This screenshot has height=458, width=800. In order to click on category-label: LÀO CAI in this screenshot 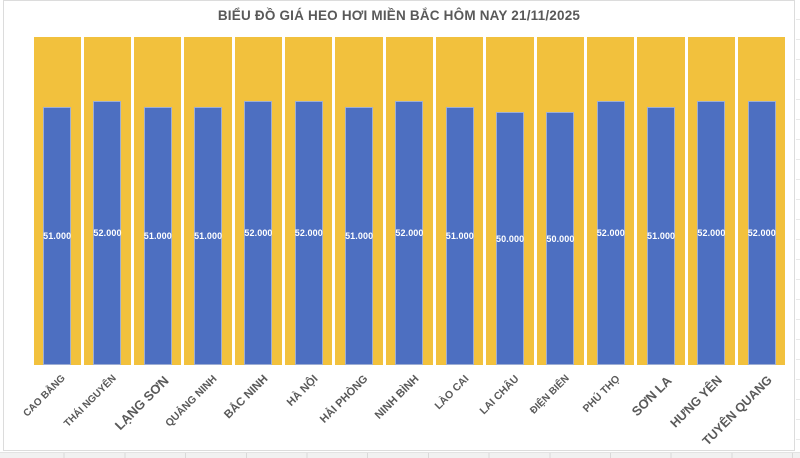, I will do `click(452, 393)`.